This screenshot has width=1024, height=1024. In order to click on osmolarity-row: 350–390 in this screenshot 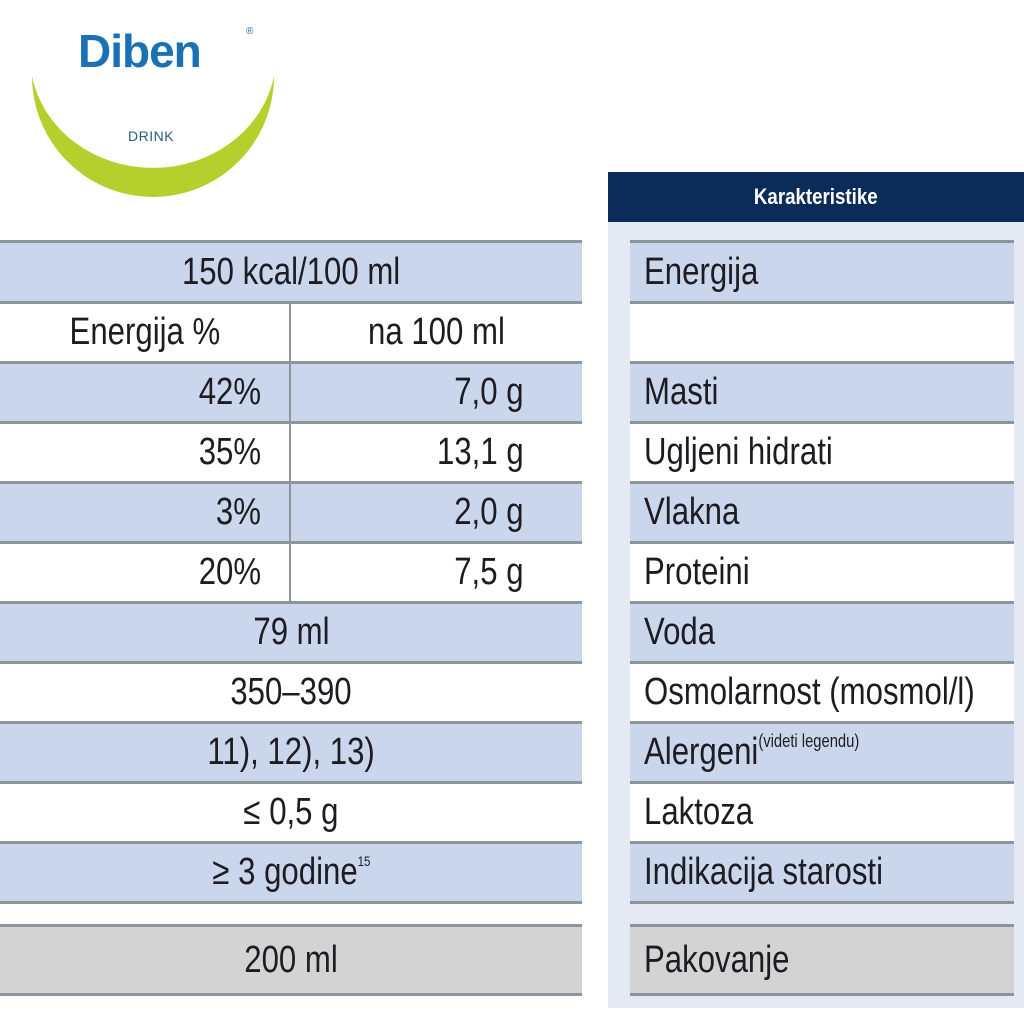, I will do `click(291, 694)`.